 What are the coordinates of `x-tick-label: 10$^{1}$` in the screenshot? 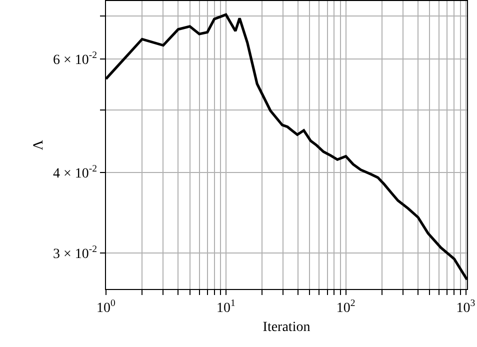 It's located at (226, 307).